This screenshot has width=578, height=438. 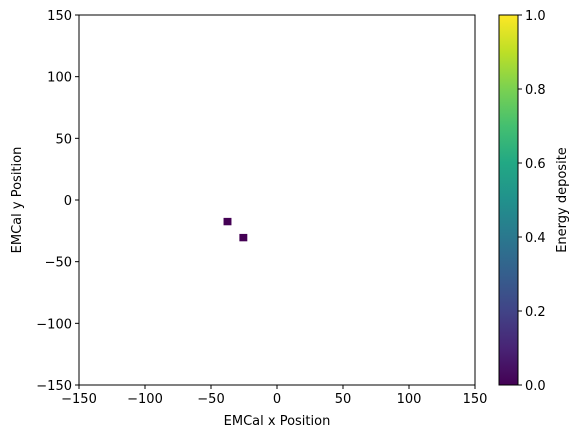 I want to click on colorbar-frame, so click(x=508, y=200).